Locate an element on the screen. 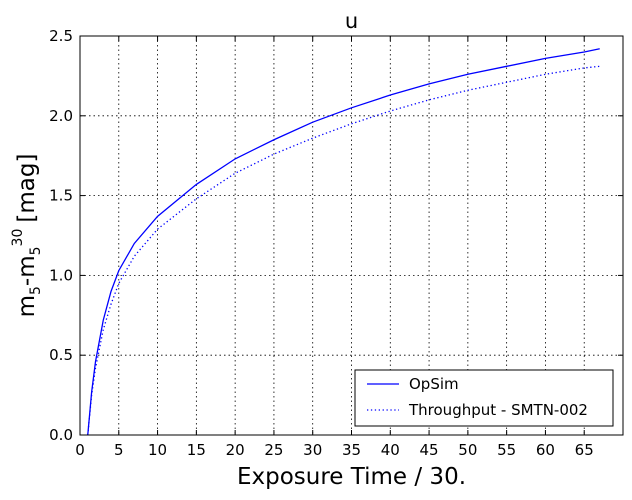 The height and width of the screenshot is (500, 632). y-label-sub1: 5 is located at coordinates (36, 290).